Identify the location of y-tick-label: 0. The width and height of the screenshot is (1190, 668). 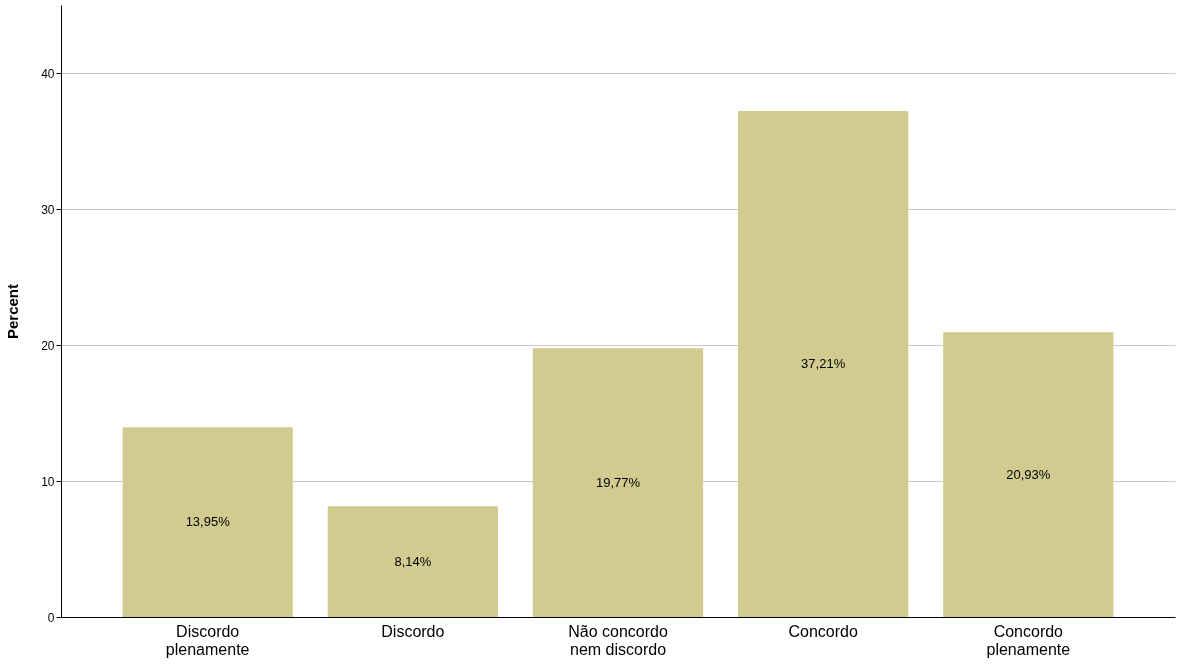
(51, 617).